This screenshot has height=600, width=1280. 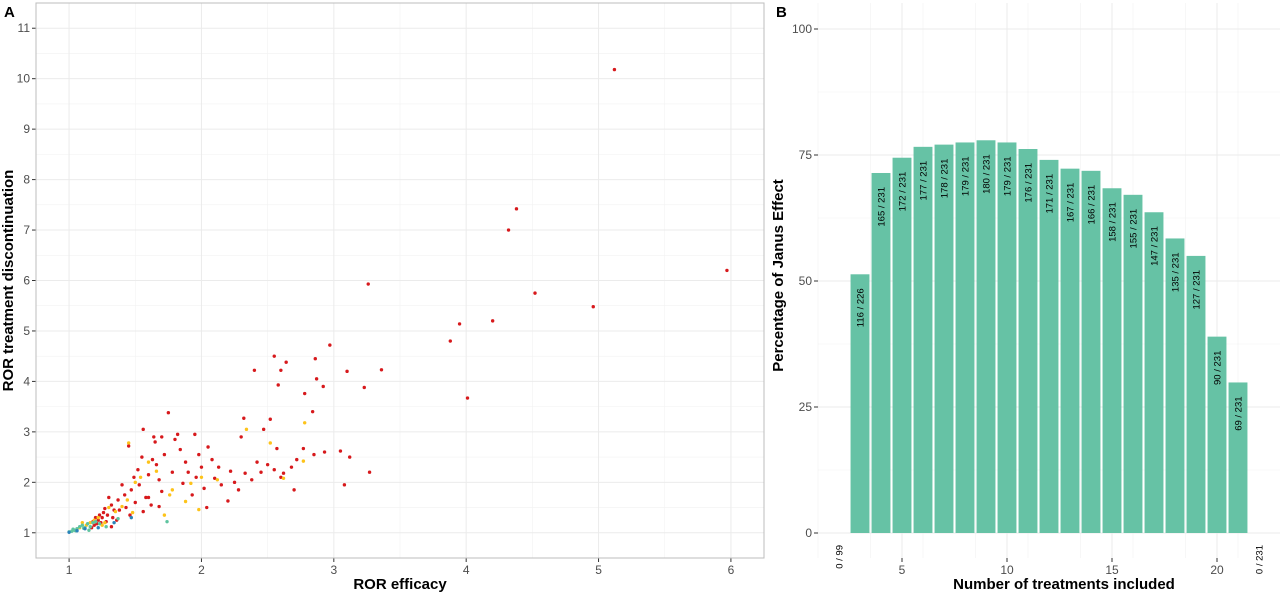 What do you see at coordinates (201, 570) in the screenshot?
I see `x-tick-label: 2` at bounding box center [201, 570].